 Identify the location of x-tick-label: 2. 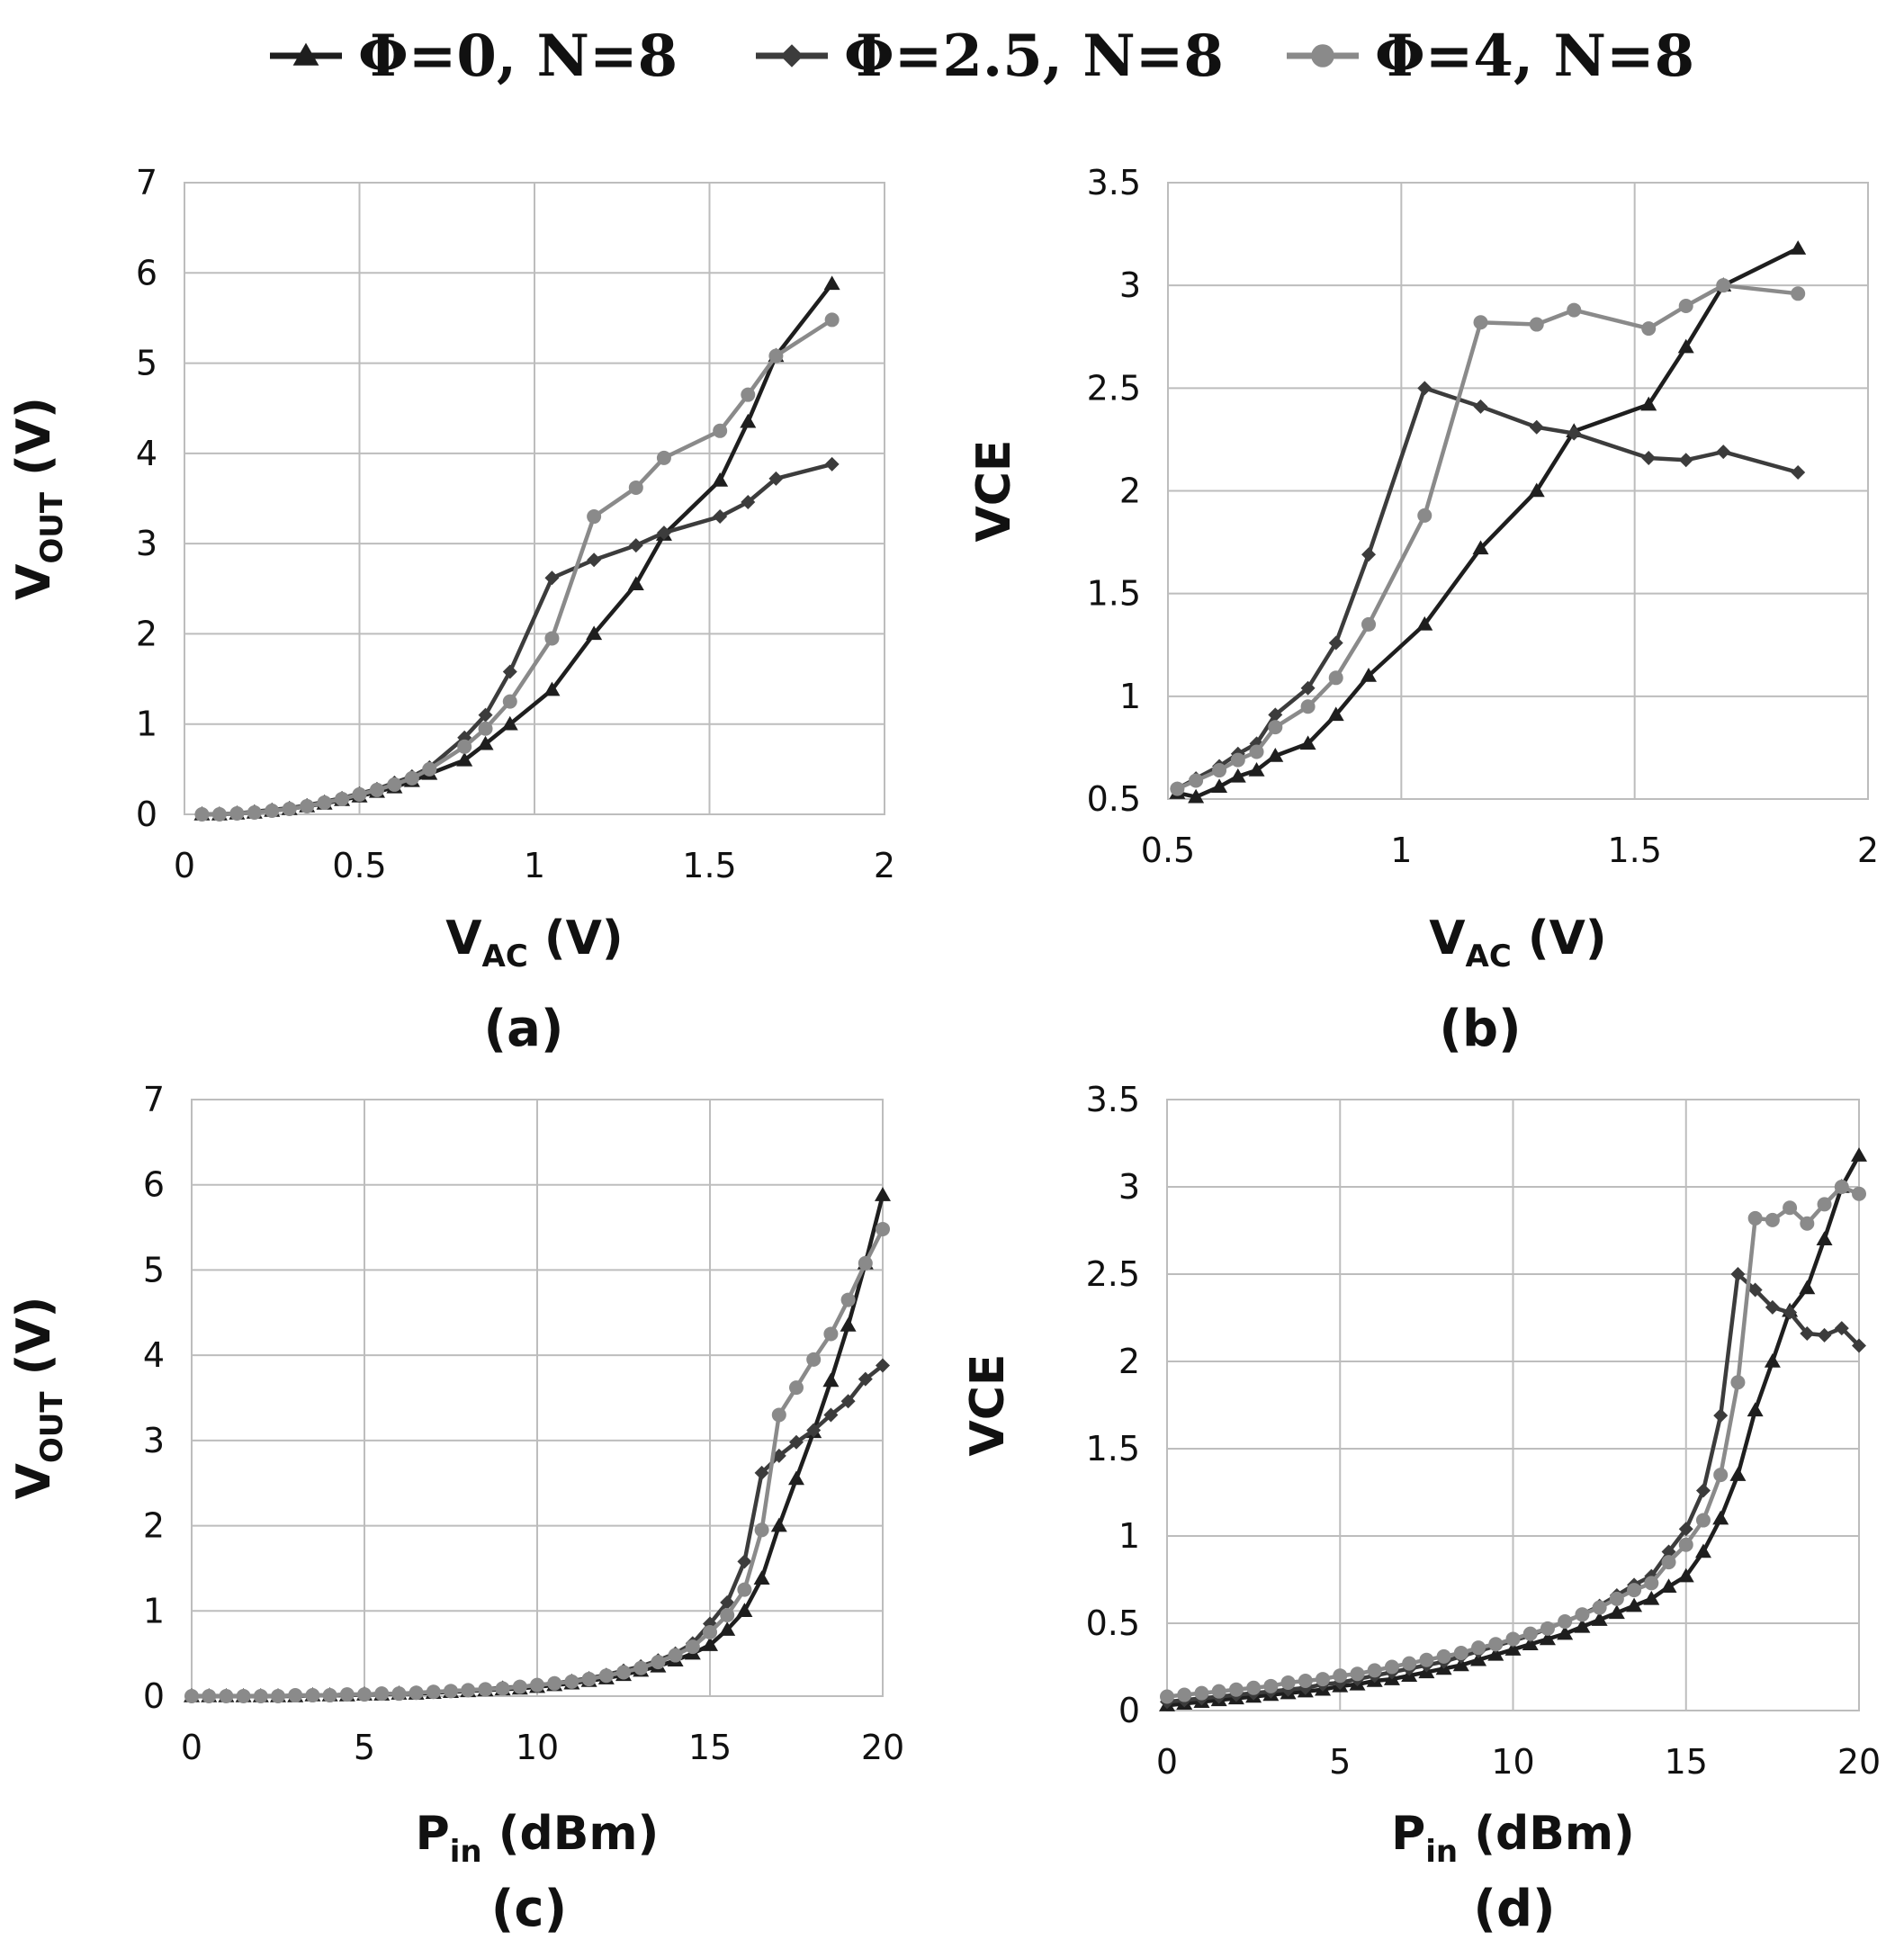
(885, 865).